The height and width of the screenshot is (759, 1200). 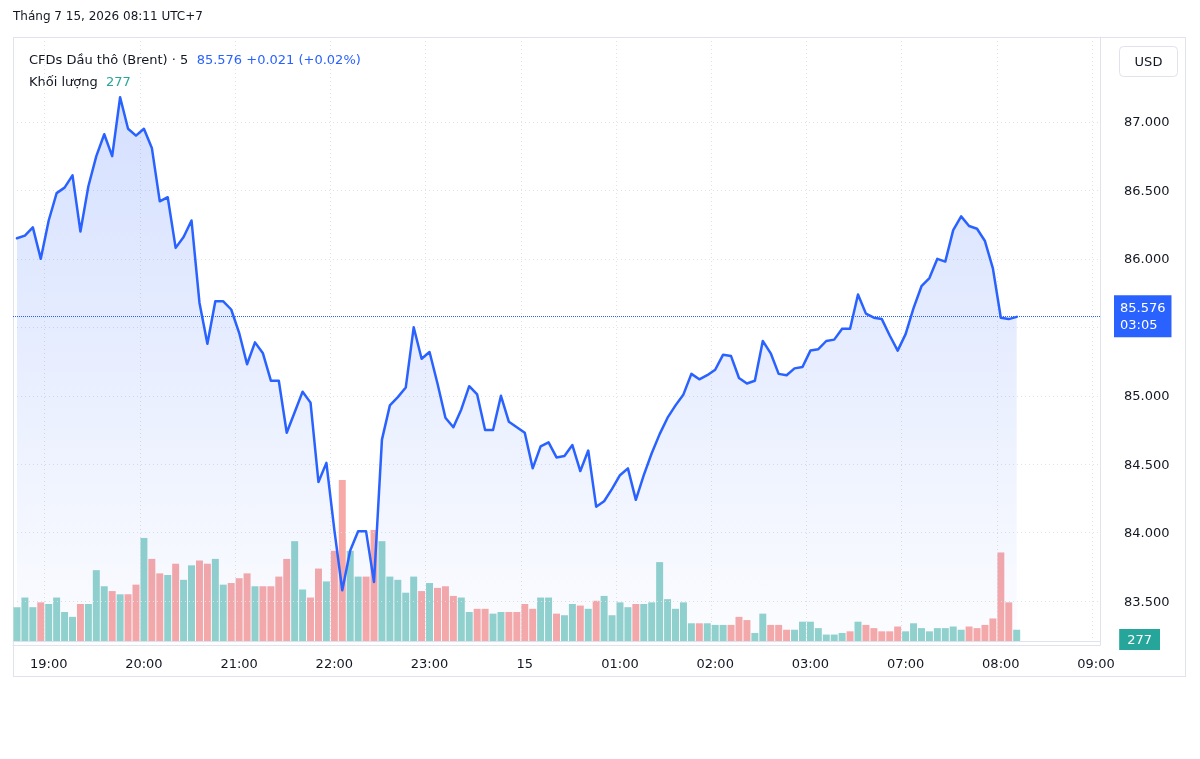 What do you see at coordinates (1140, 639) in the screenshot?
I see `text: 277` at bounding box center [1140, 639].